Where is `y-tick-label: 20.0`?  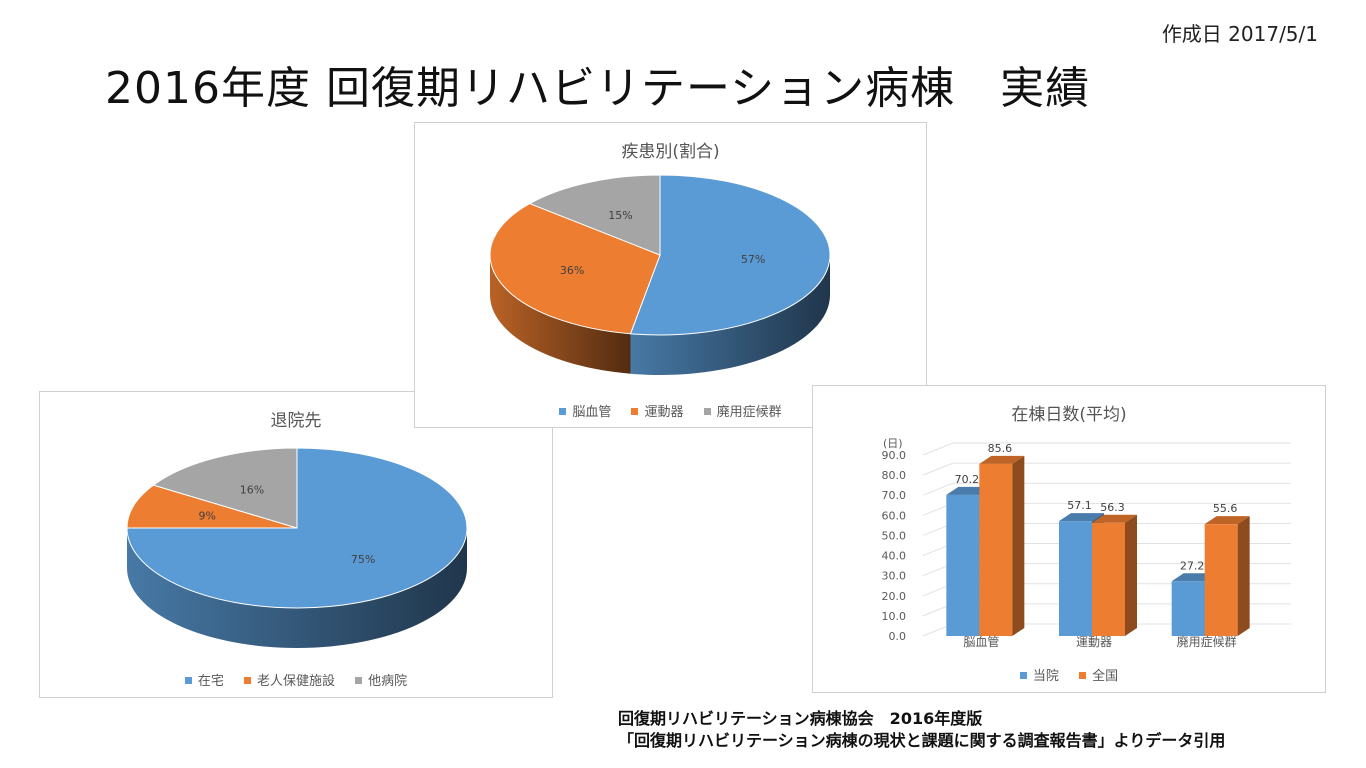
y-tick-label: 20.0 is located at coordinates (894, 596).